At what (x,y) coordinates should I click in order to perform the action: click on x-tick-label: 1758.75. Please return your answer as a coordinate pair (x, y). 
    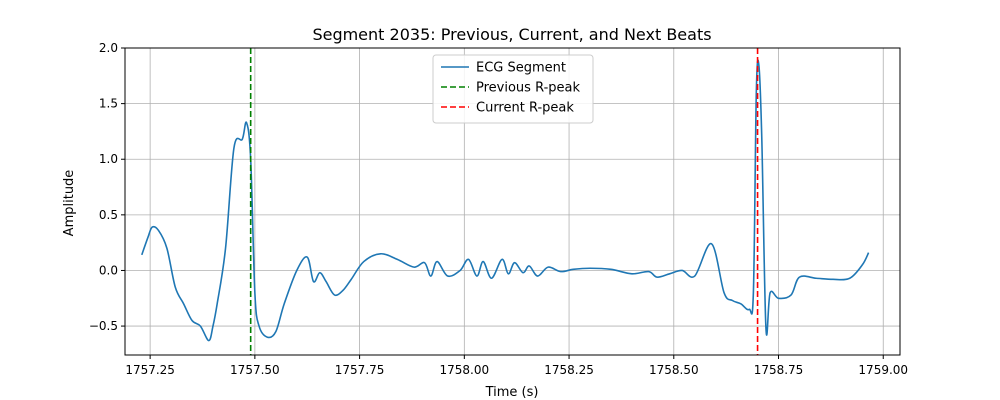
    Looking at the image, I should click on (779, 370).